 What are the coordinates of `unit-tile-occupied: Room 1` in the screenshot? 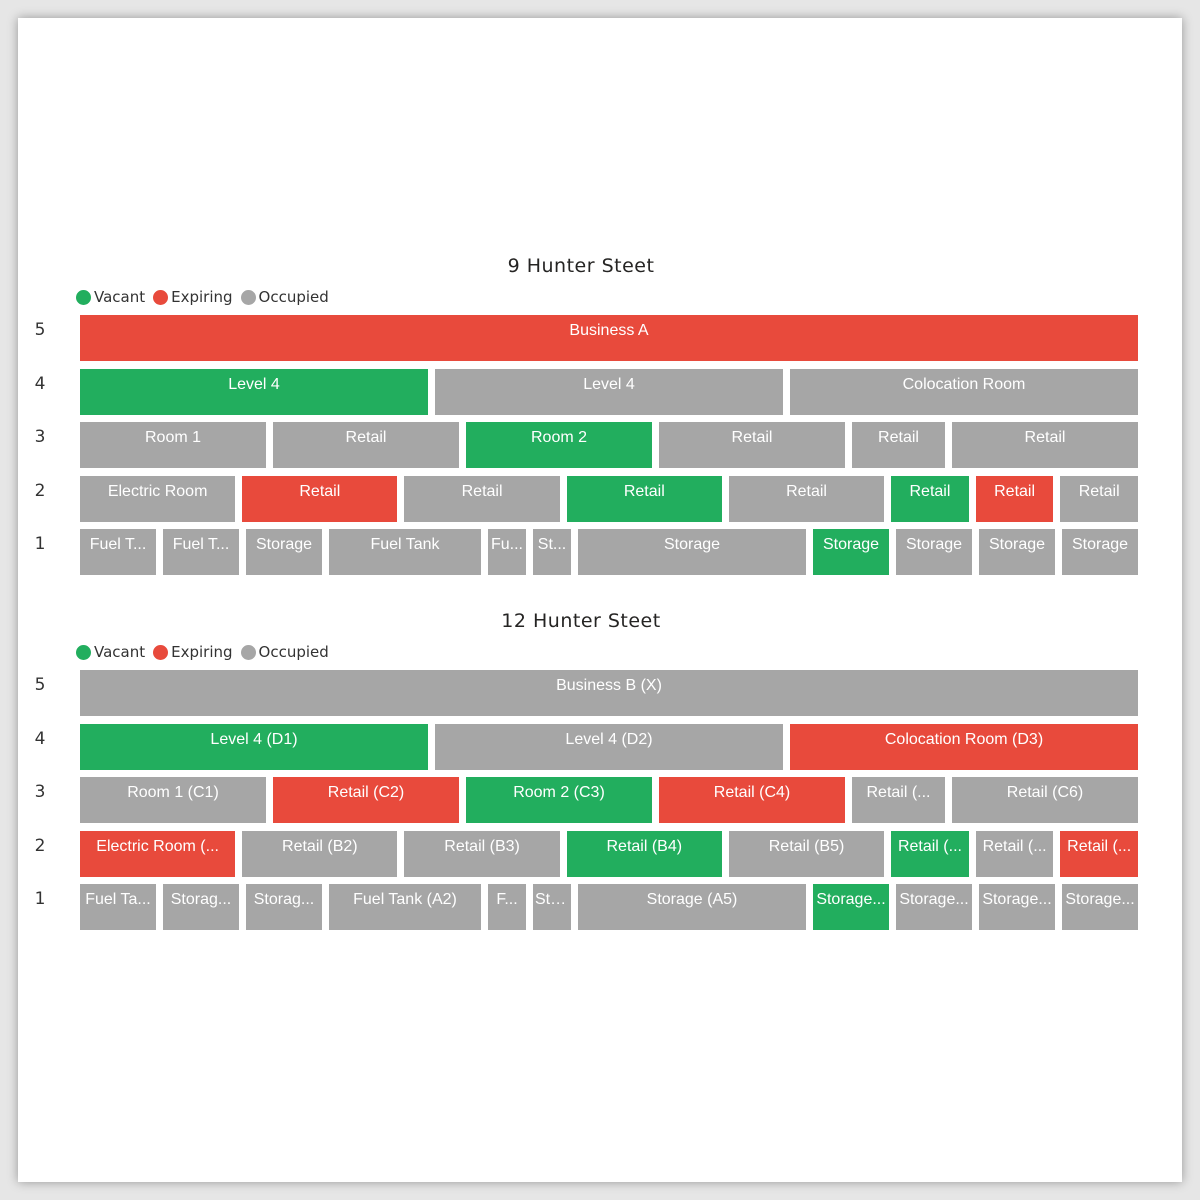 It's located at (173, 445).